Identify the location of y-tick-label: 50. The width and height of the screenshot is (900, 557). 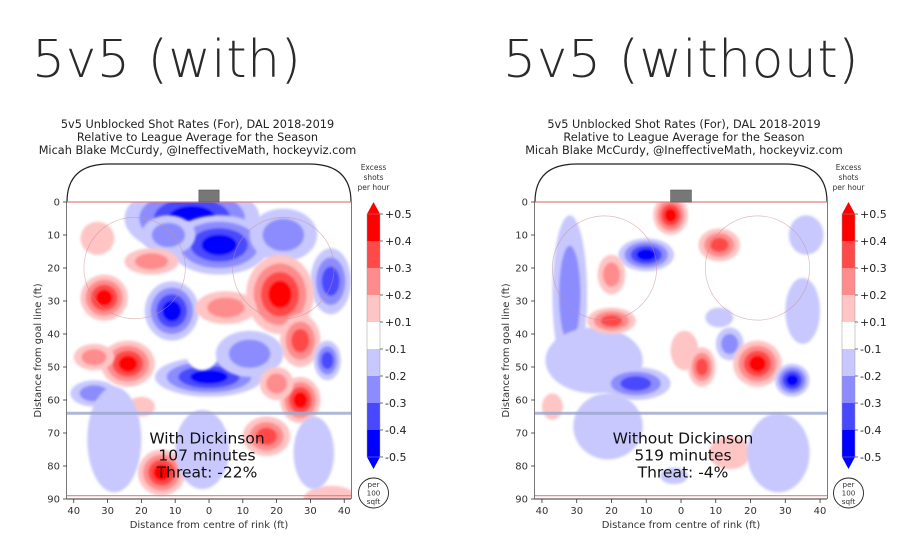
(521, 368).